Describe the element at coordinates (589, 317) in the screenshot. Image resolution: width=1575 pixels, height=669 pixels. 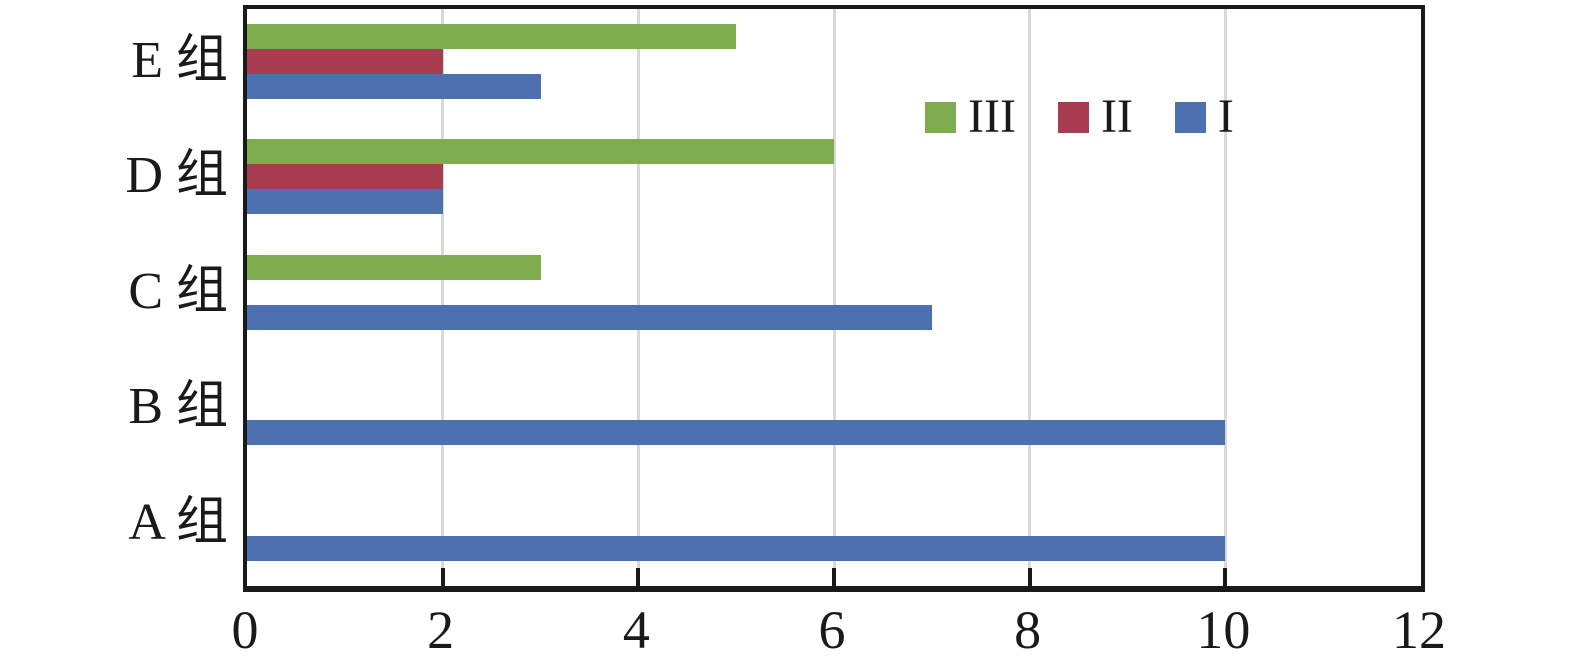
I see `bar-C组-I` at that location.